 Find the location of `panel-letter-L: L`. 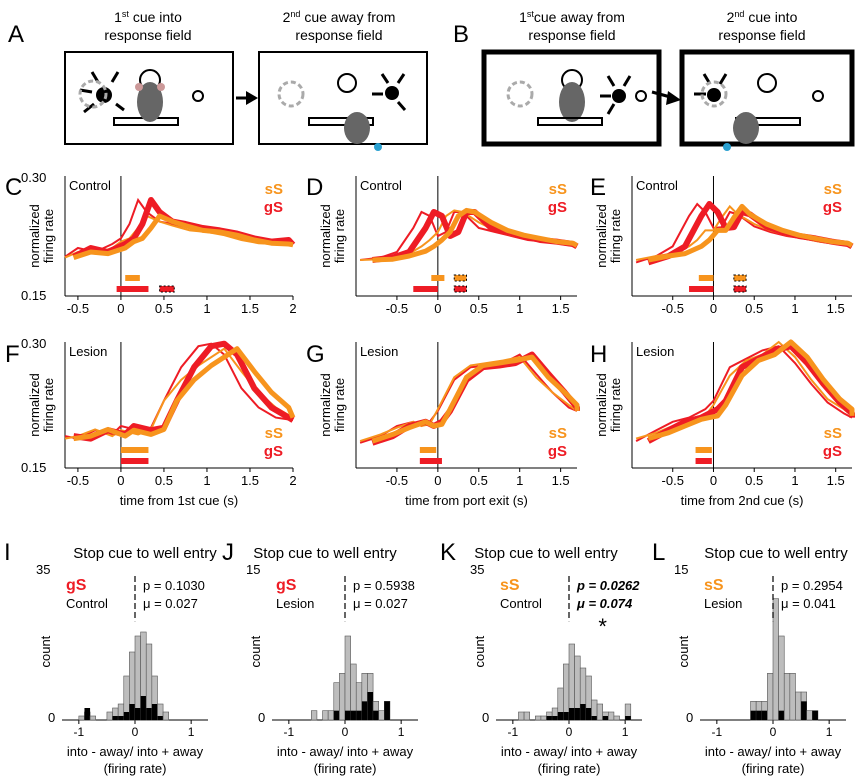

panel-letter-L: L is located at coordinates (658, 552).